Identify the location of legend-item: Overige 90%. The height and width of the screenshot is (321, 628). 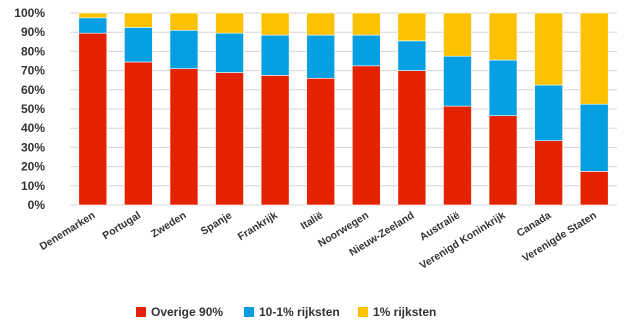
(179, 312).